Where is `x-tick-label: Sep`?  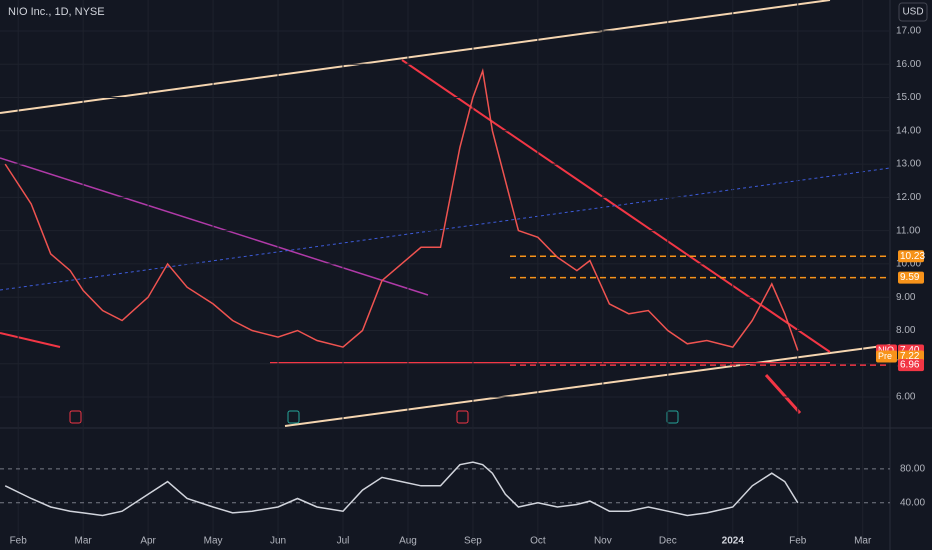
x-tick-label: Sep is located at coordinates (473, 541).